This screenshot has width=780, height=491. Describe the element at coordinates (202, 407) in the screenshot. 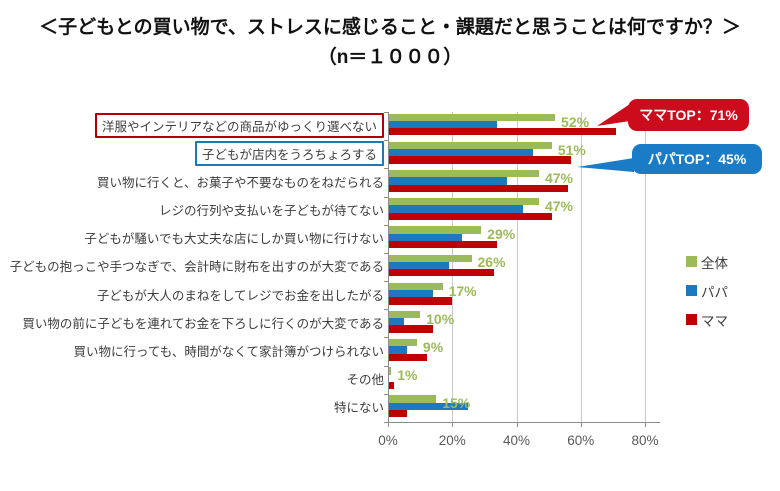

I see `category-label-10: 特にない` at that location.